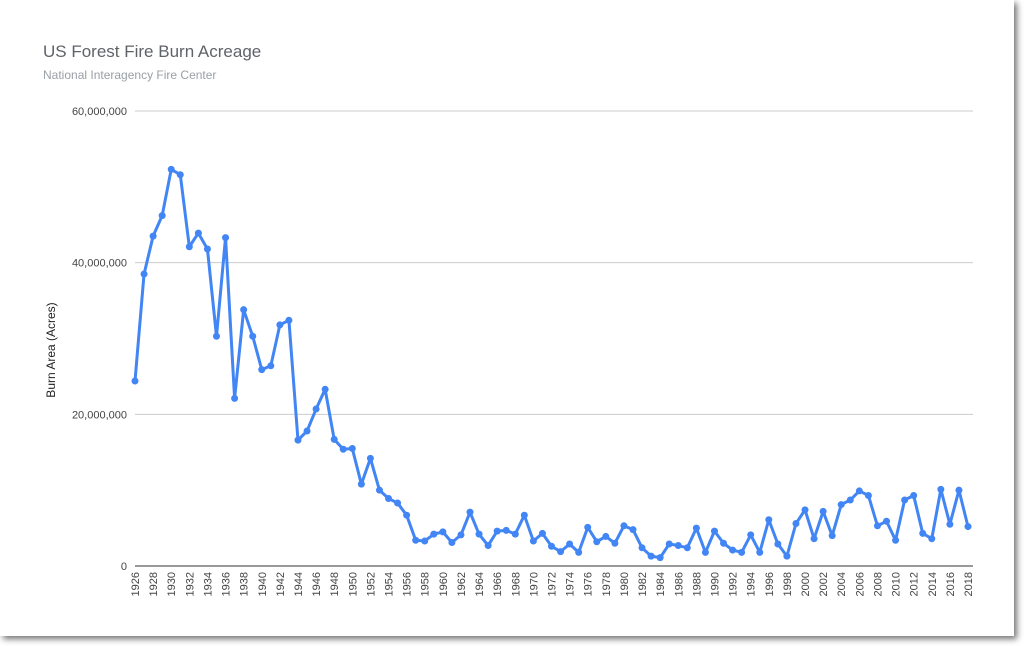 The height and width of the screenshot is (646, 1024). I want to click on x-tick-label: 1994, so click(752, 584).